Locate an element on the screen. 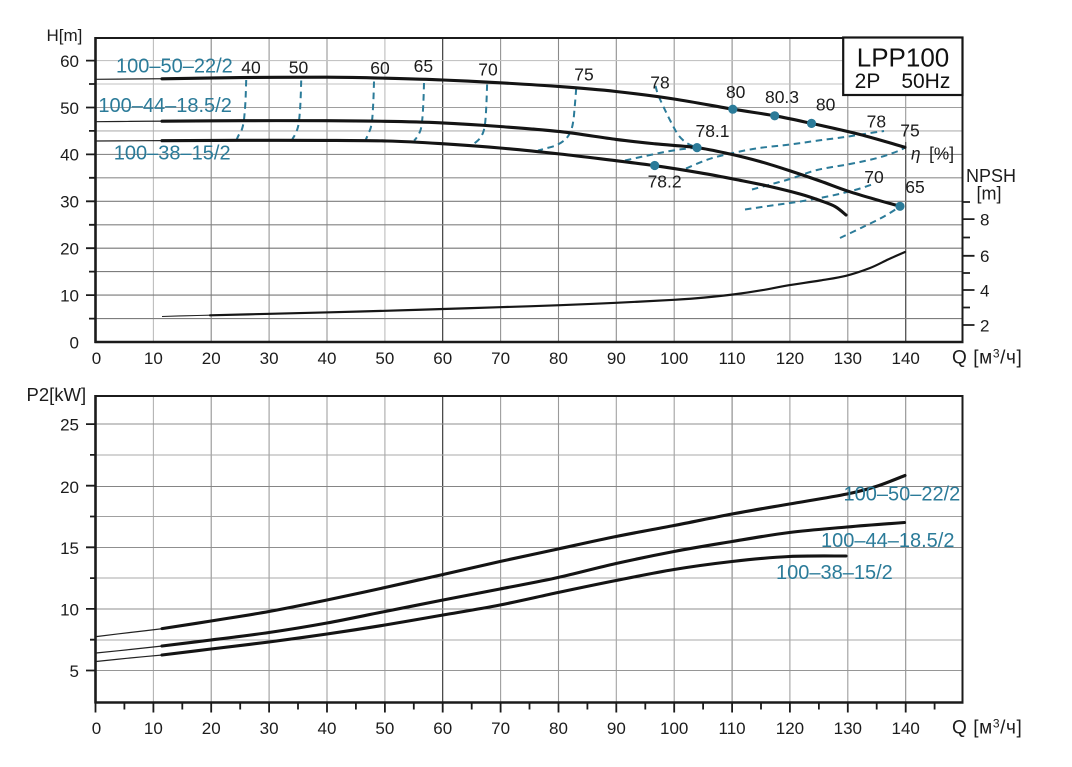 This screenshot has width=1072, height=767. svg-text: [m] is located at coordinates (989, 194).